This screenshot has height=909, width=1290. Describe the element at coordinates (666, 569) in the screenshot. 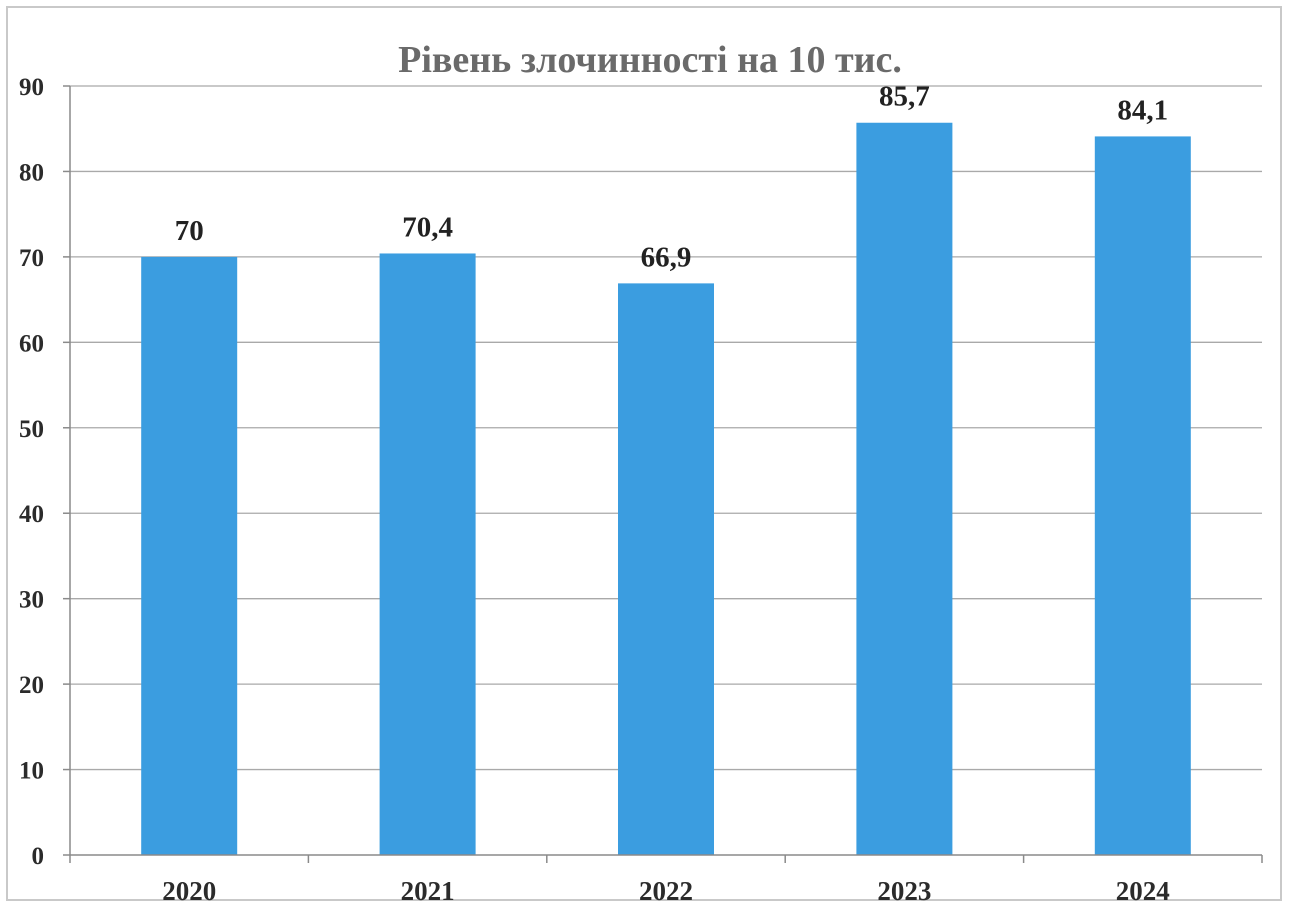

I see `bar-2022` at that location.